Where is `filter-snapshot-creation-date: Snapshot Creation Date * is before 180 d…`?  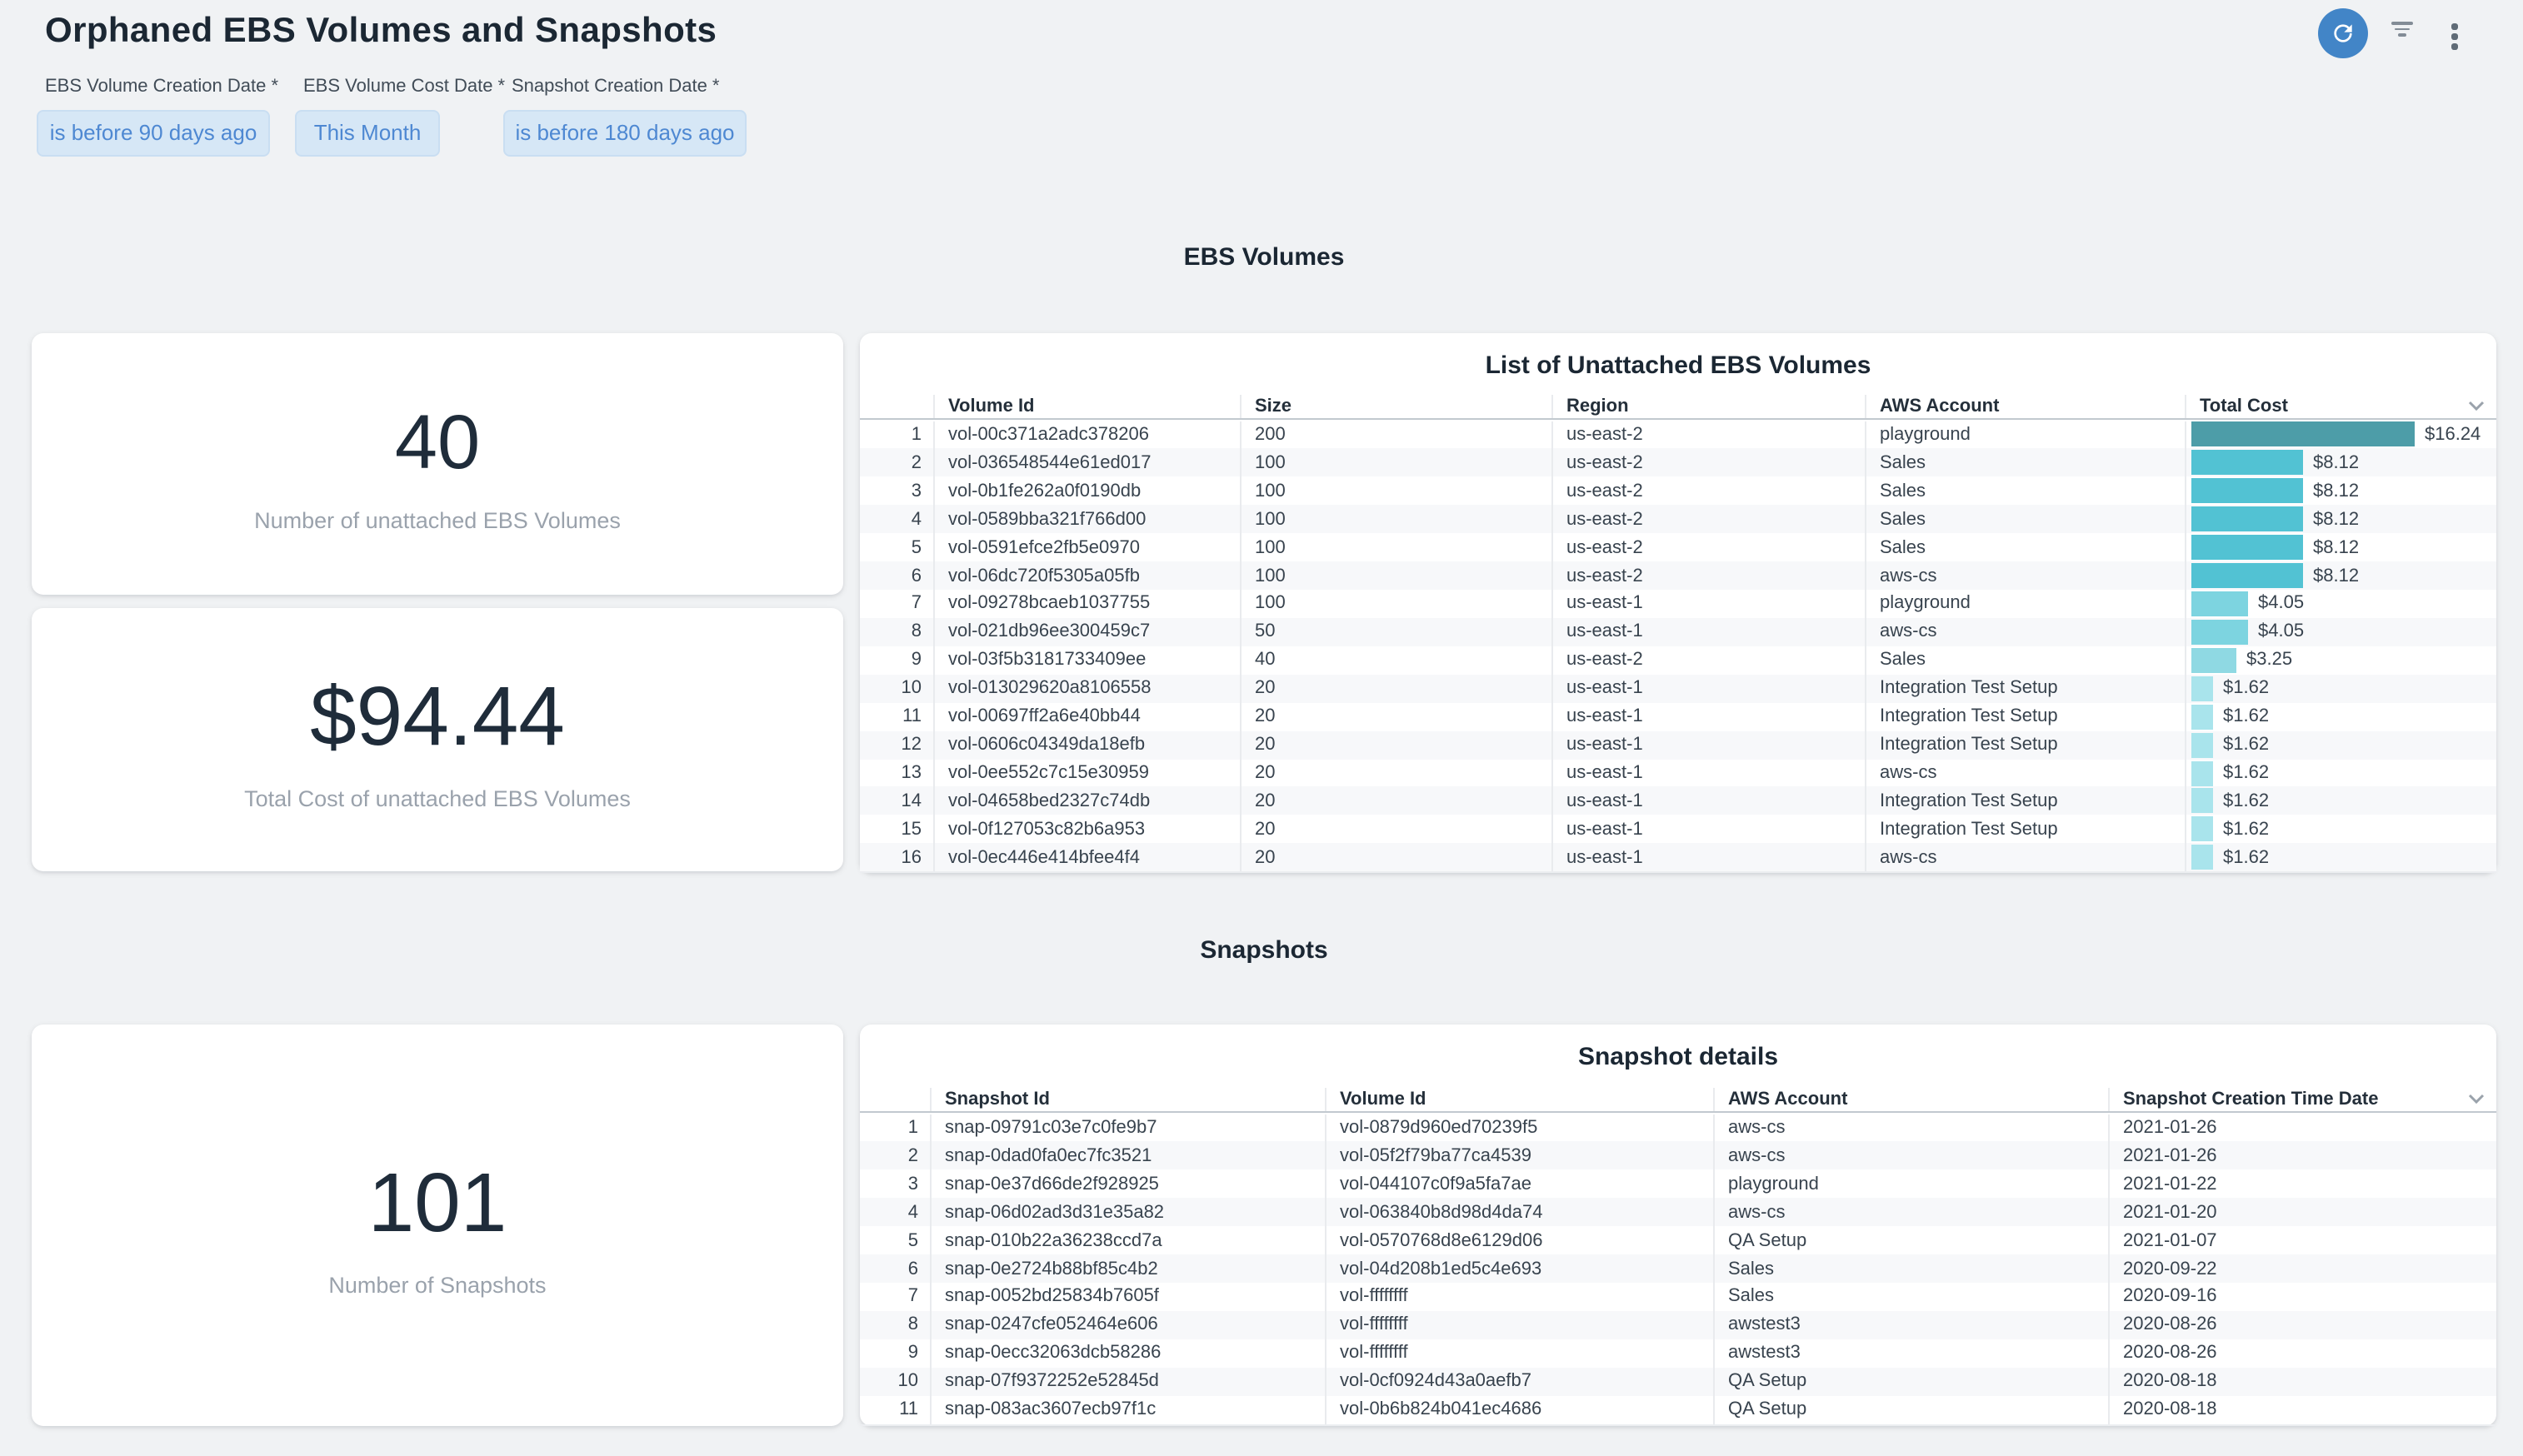
filter-snapshot-creation-date: Snapshot Creation Date * is before 180 d… is located at coordinates (625, 117).